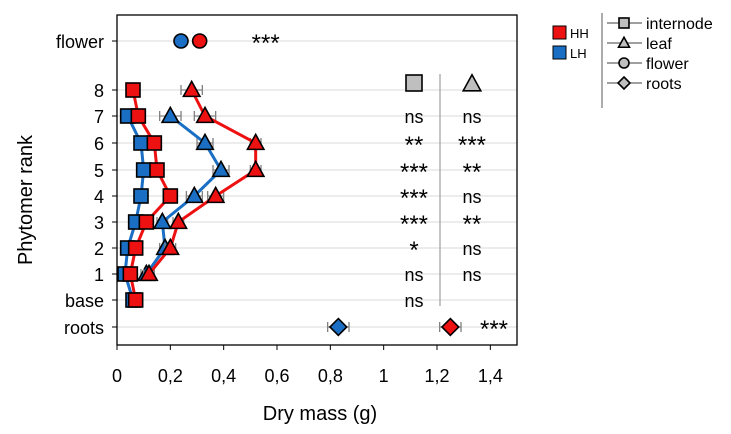 This screenshot has width=731, height=434. Describe the element at coordinates (436, 376) in the screenshot. I see `x-tick-label: 1,2` at that location.